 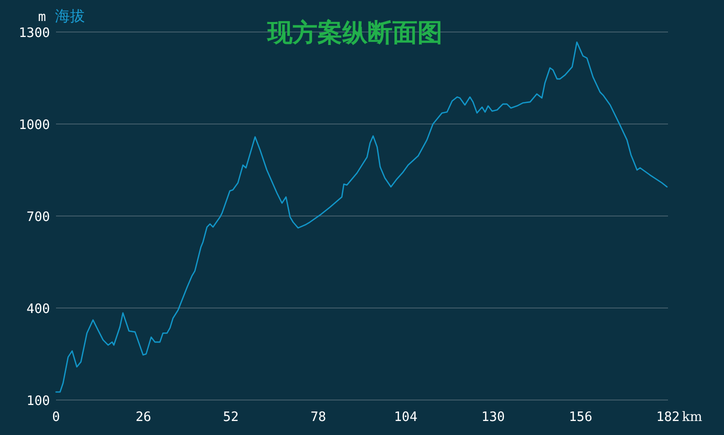 What do you see at coordinates (318, 417) in the screenshot?
I see `x-tick-label: 78` at bounding box center [318, 417].